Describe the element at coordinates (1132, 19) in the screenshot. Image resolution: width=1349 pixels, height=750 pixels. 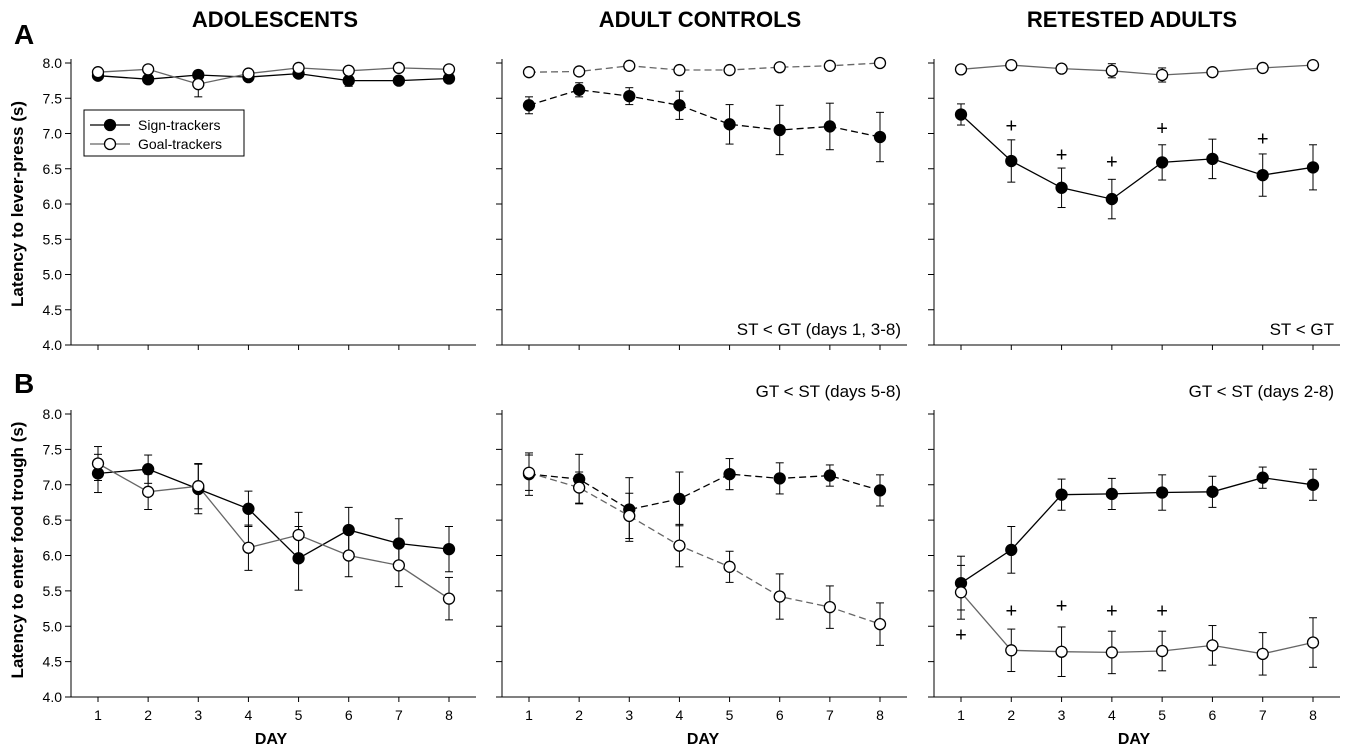
I see `column-title-retested-adults: RETESTED ADULTS` at that location.